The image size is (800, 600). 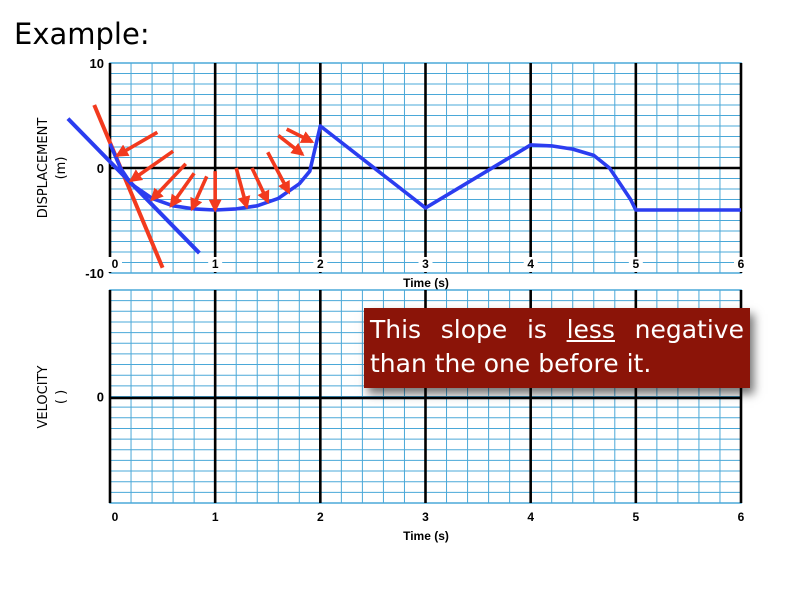 I want to click on y-axis-label: VELOCITY, so click(x=43, y=396).